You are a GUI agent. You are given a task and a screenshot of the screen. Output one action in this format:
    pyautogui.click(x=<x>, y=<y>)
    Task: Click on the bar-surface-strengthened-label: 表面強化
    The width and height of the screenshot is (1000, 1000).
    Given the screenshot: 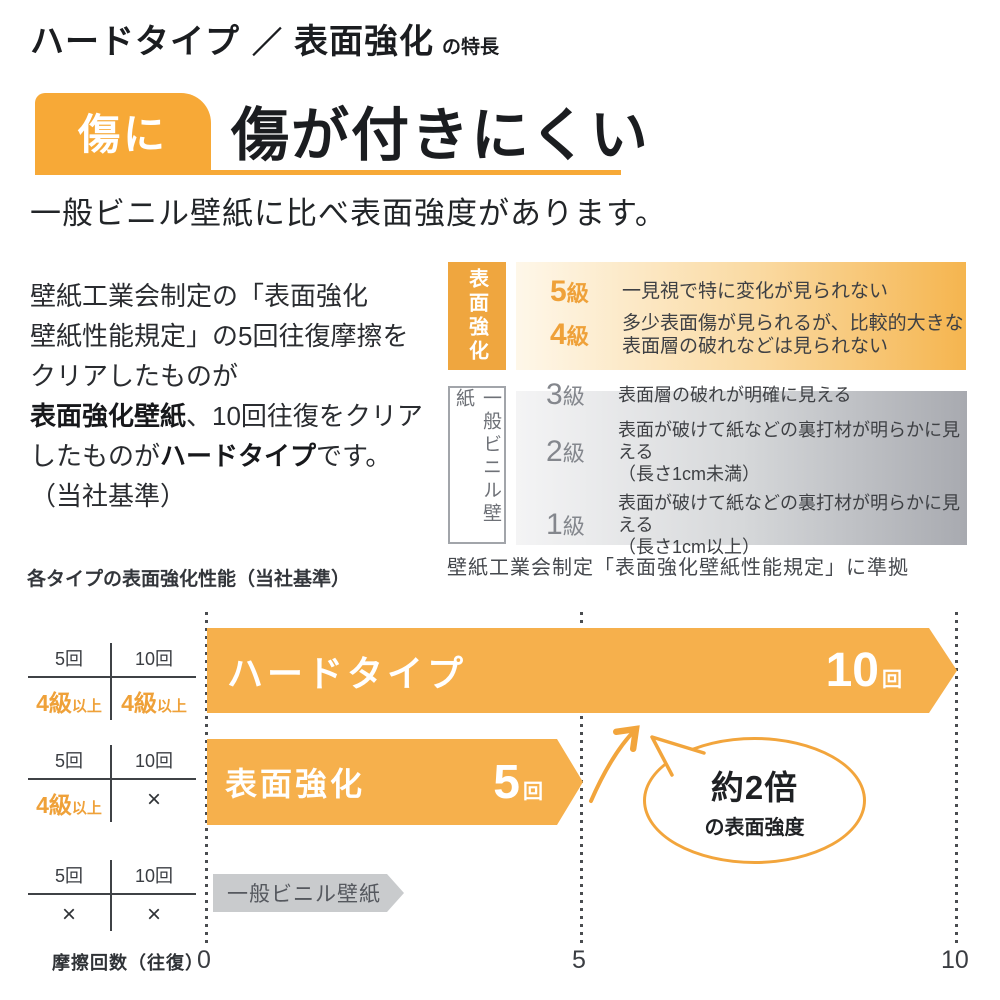 What is the action you would take?
    pyautogui.click(x=295, y=784)
    